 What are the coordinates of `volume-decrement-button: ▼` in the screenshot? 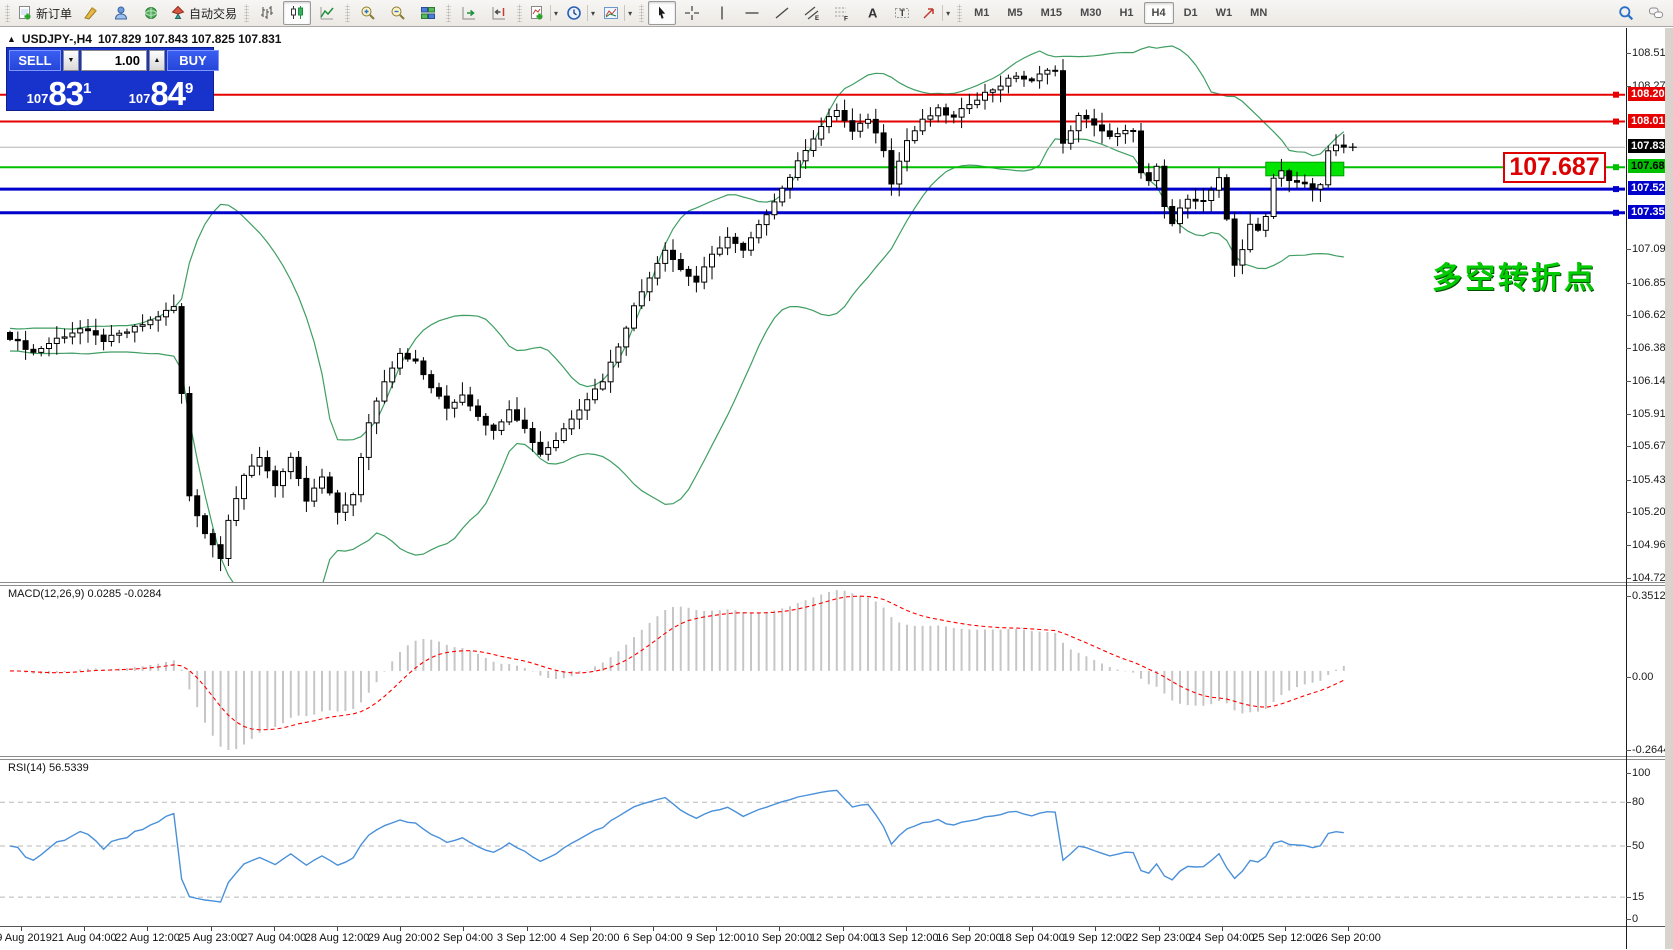 It's located at (71, 60).